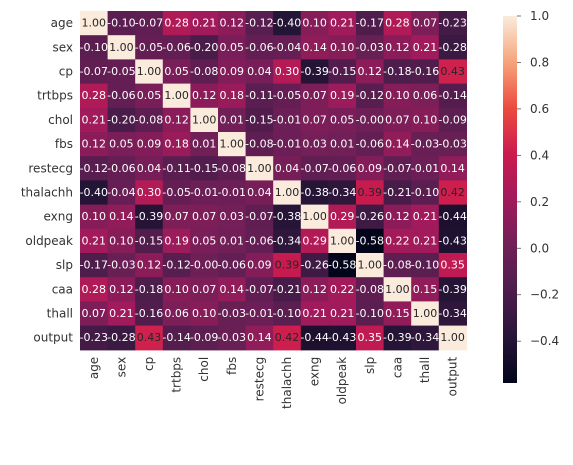  I want to click on cell-value-label: -0.05, so click(176, 192).